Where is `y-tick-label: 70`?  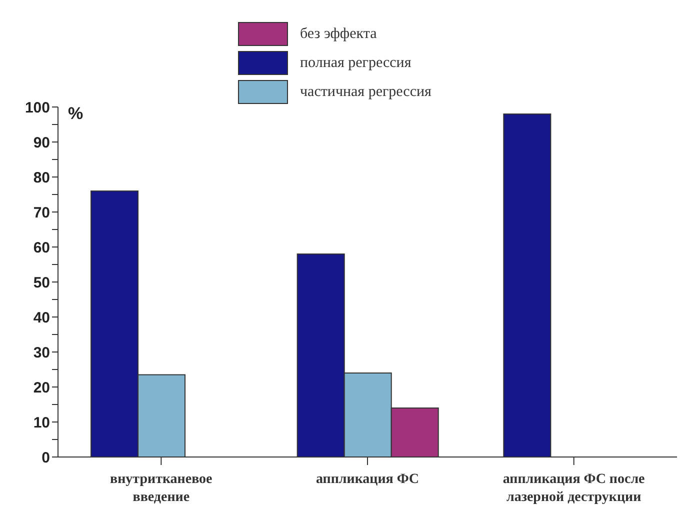 y-tick-label: 70 is located at coordinates (41, 213).